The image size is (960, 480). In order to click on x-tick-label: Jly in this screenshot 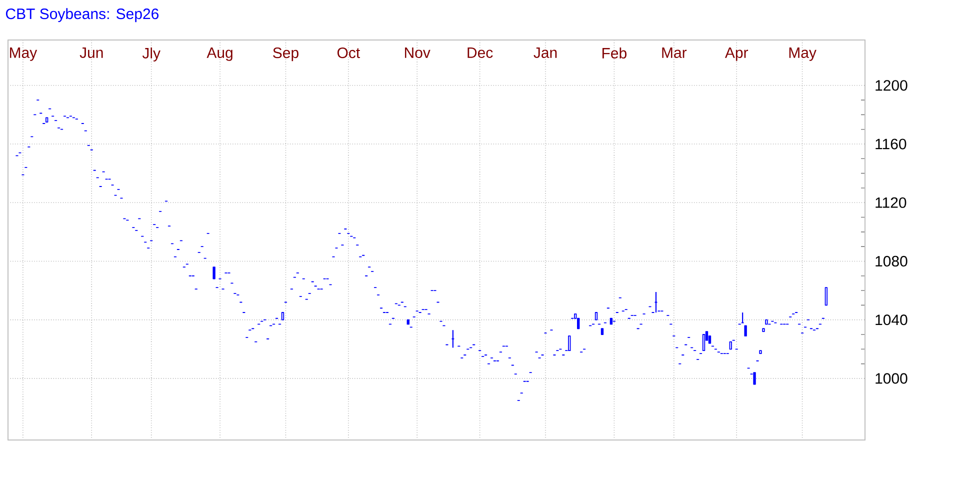, I will do `click(151, 54)`.